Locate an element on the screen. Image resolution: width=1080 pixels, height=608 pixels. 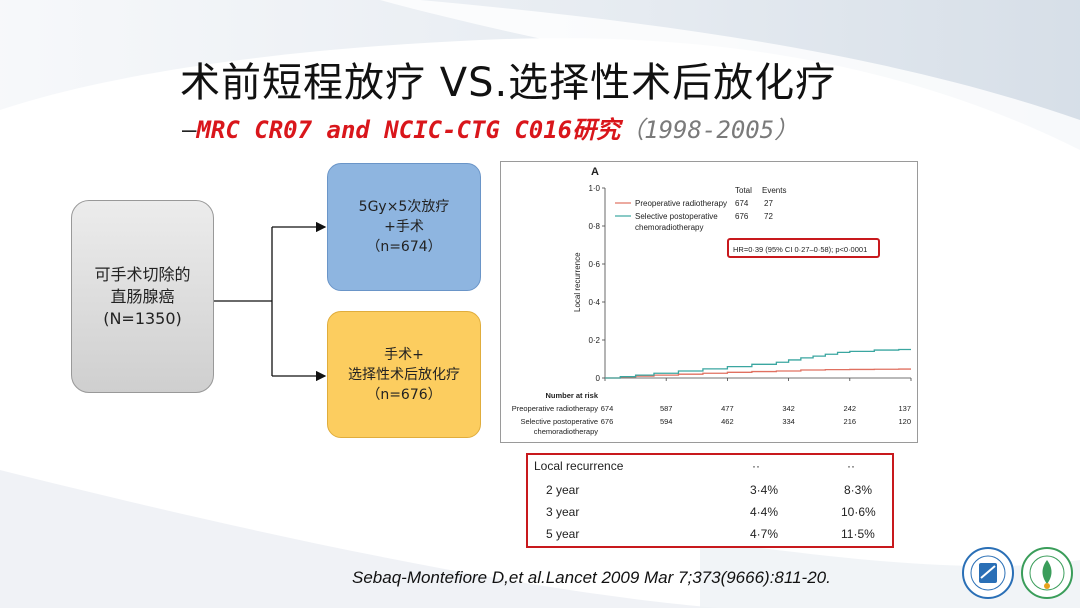
y-tick-label: 1·0 is located at coordinates (594, 188).